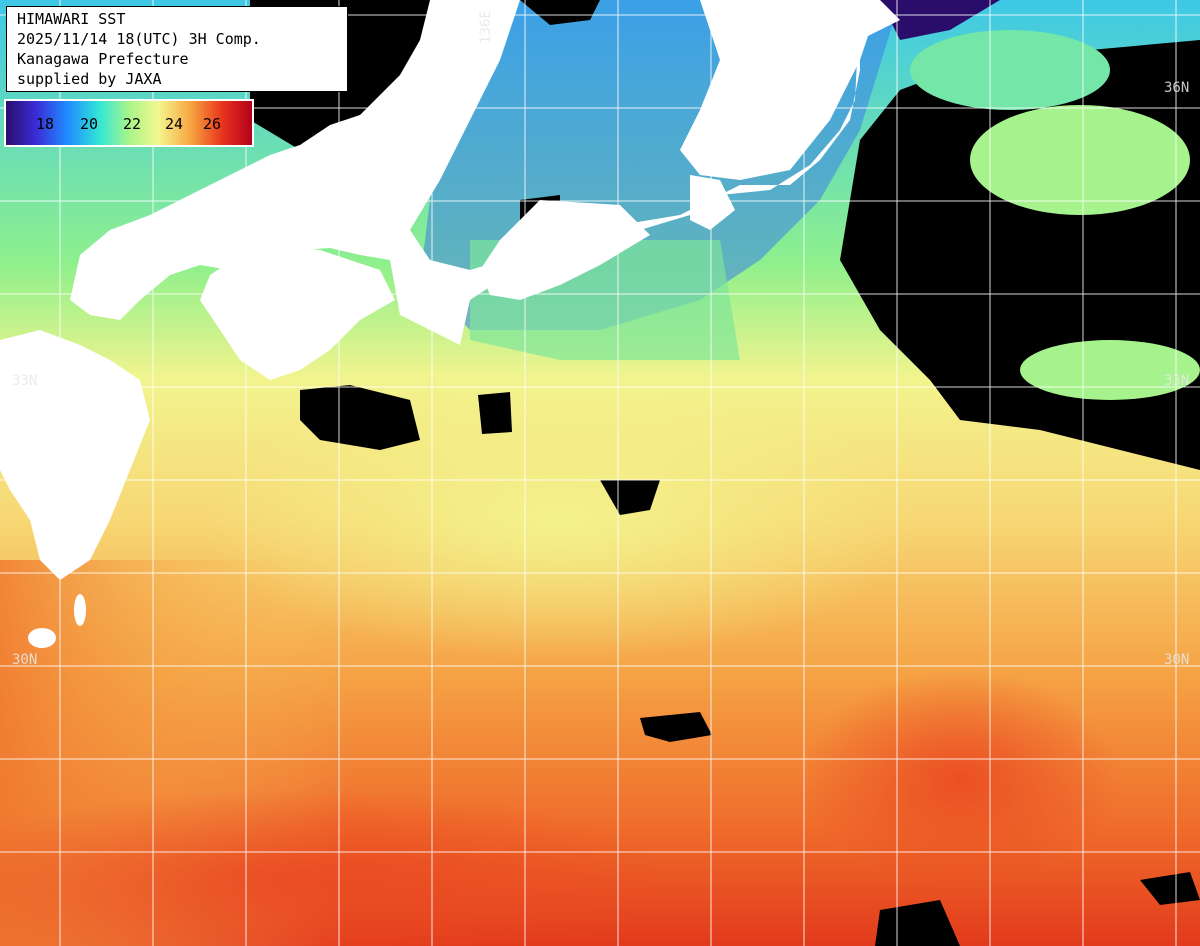  I want to click on lat-label-30n-right: 30N, so click(1177, 660).